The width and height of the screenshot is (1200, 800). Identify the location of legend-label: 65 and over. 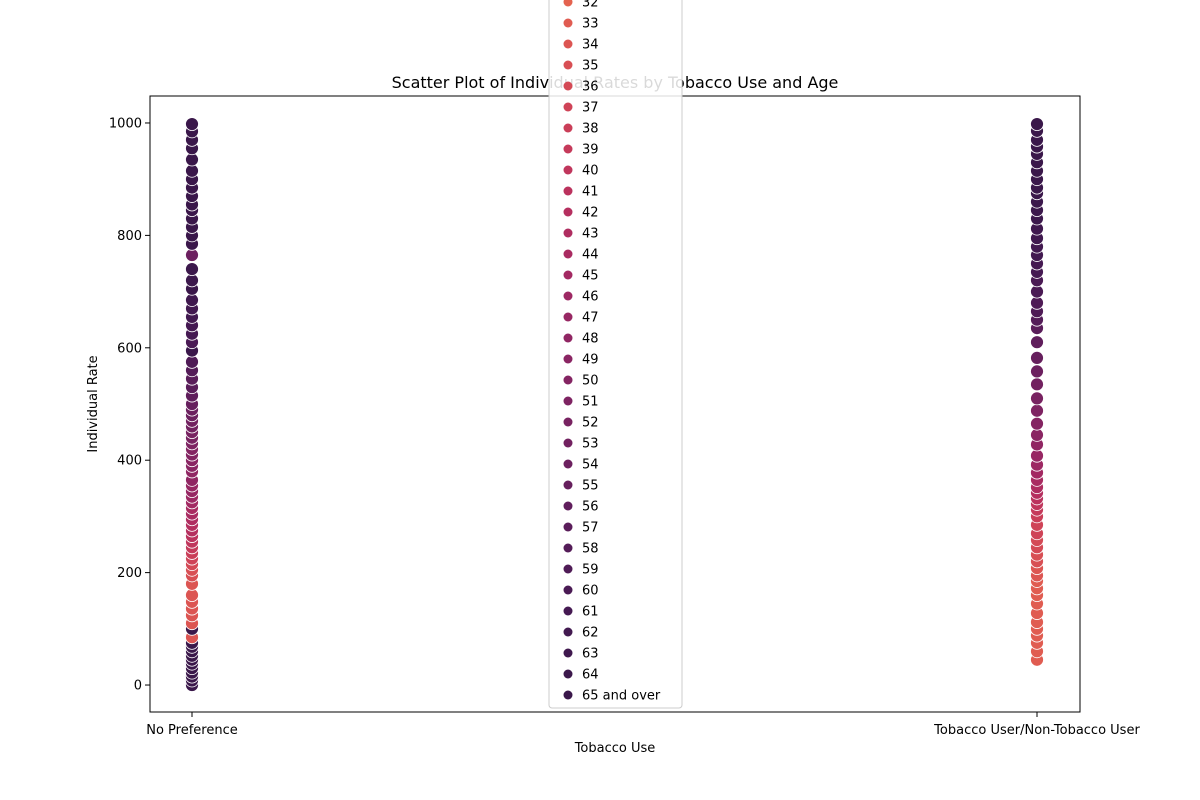
(621, 696).